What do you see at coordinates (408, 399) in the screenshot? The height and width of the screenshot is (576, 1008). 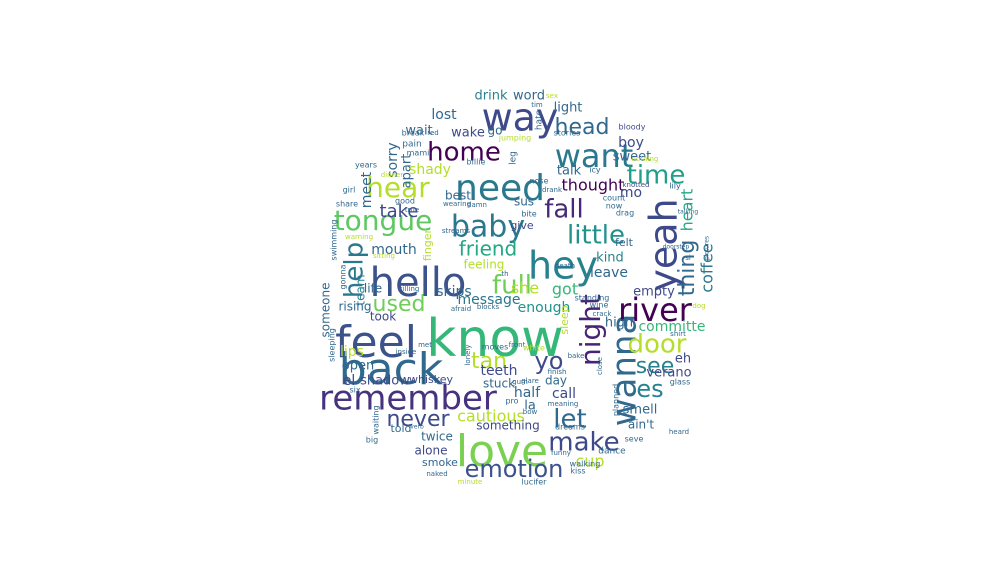 I see `word-cloud-word: remember` at bounding box center [408, 399].